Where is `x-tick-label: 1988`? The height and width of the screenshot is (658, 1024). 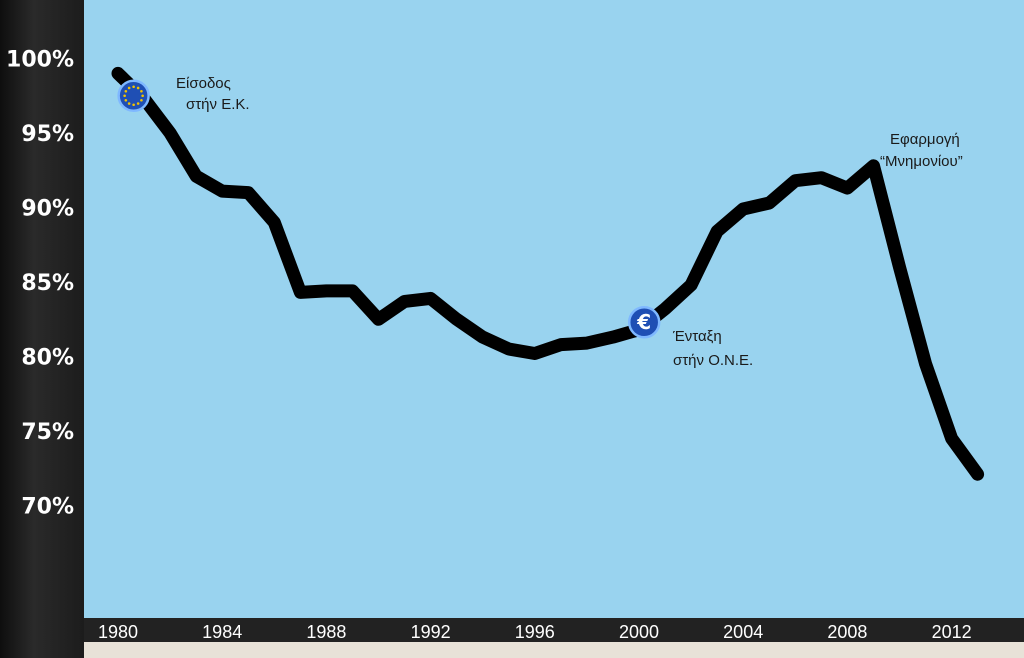
x-tick-label: 1988 is located at coordinates (326, 632).